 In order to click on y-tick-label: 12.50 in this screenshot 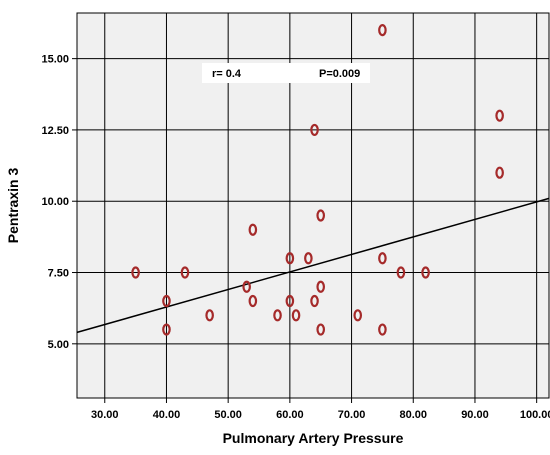, I will do `click(55, 131)`.